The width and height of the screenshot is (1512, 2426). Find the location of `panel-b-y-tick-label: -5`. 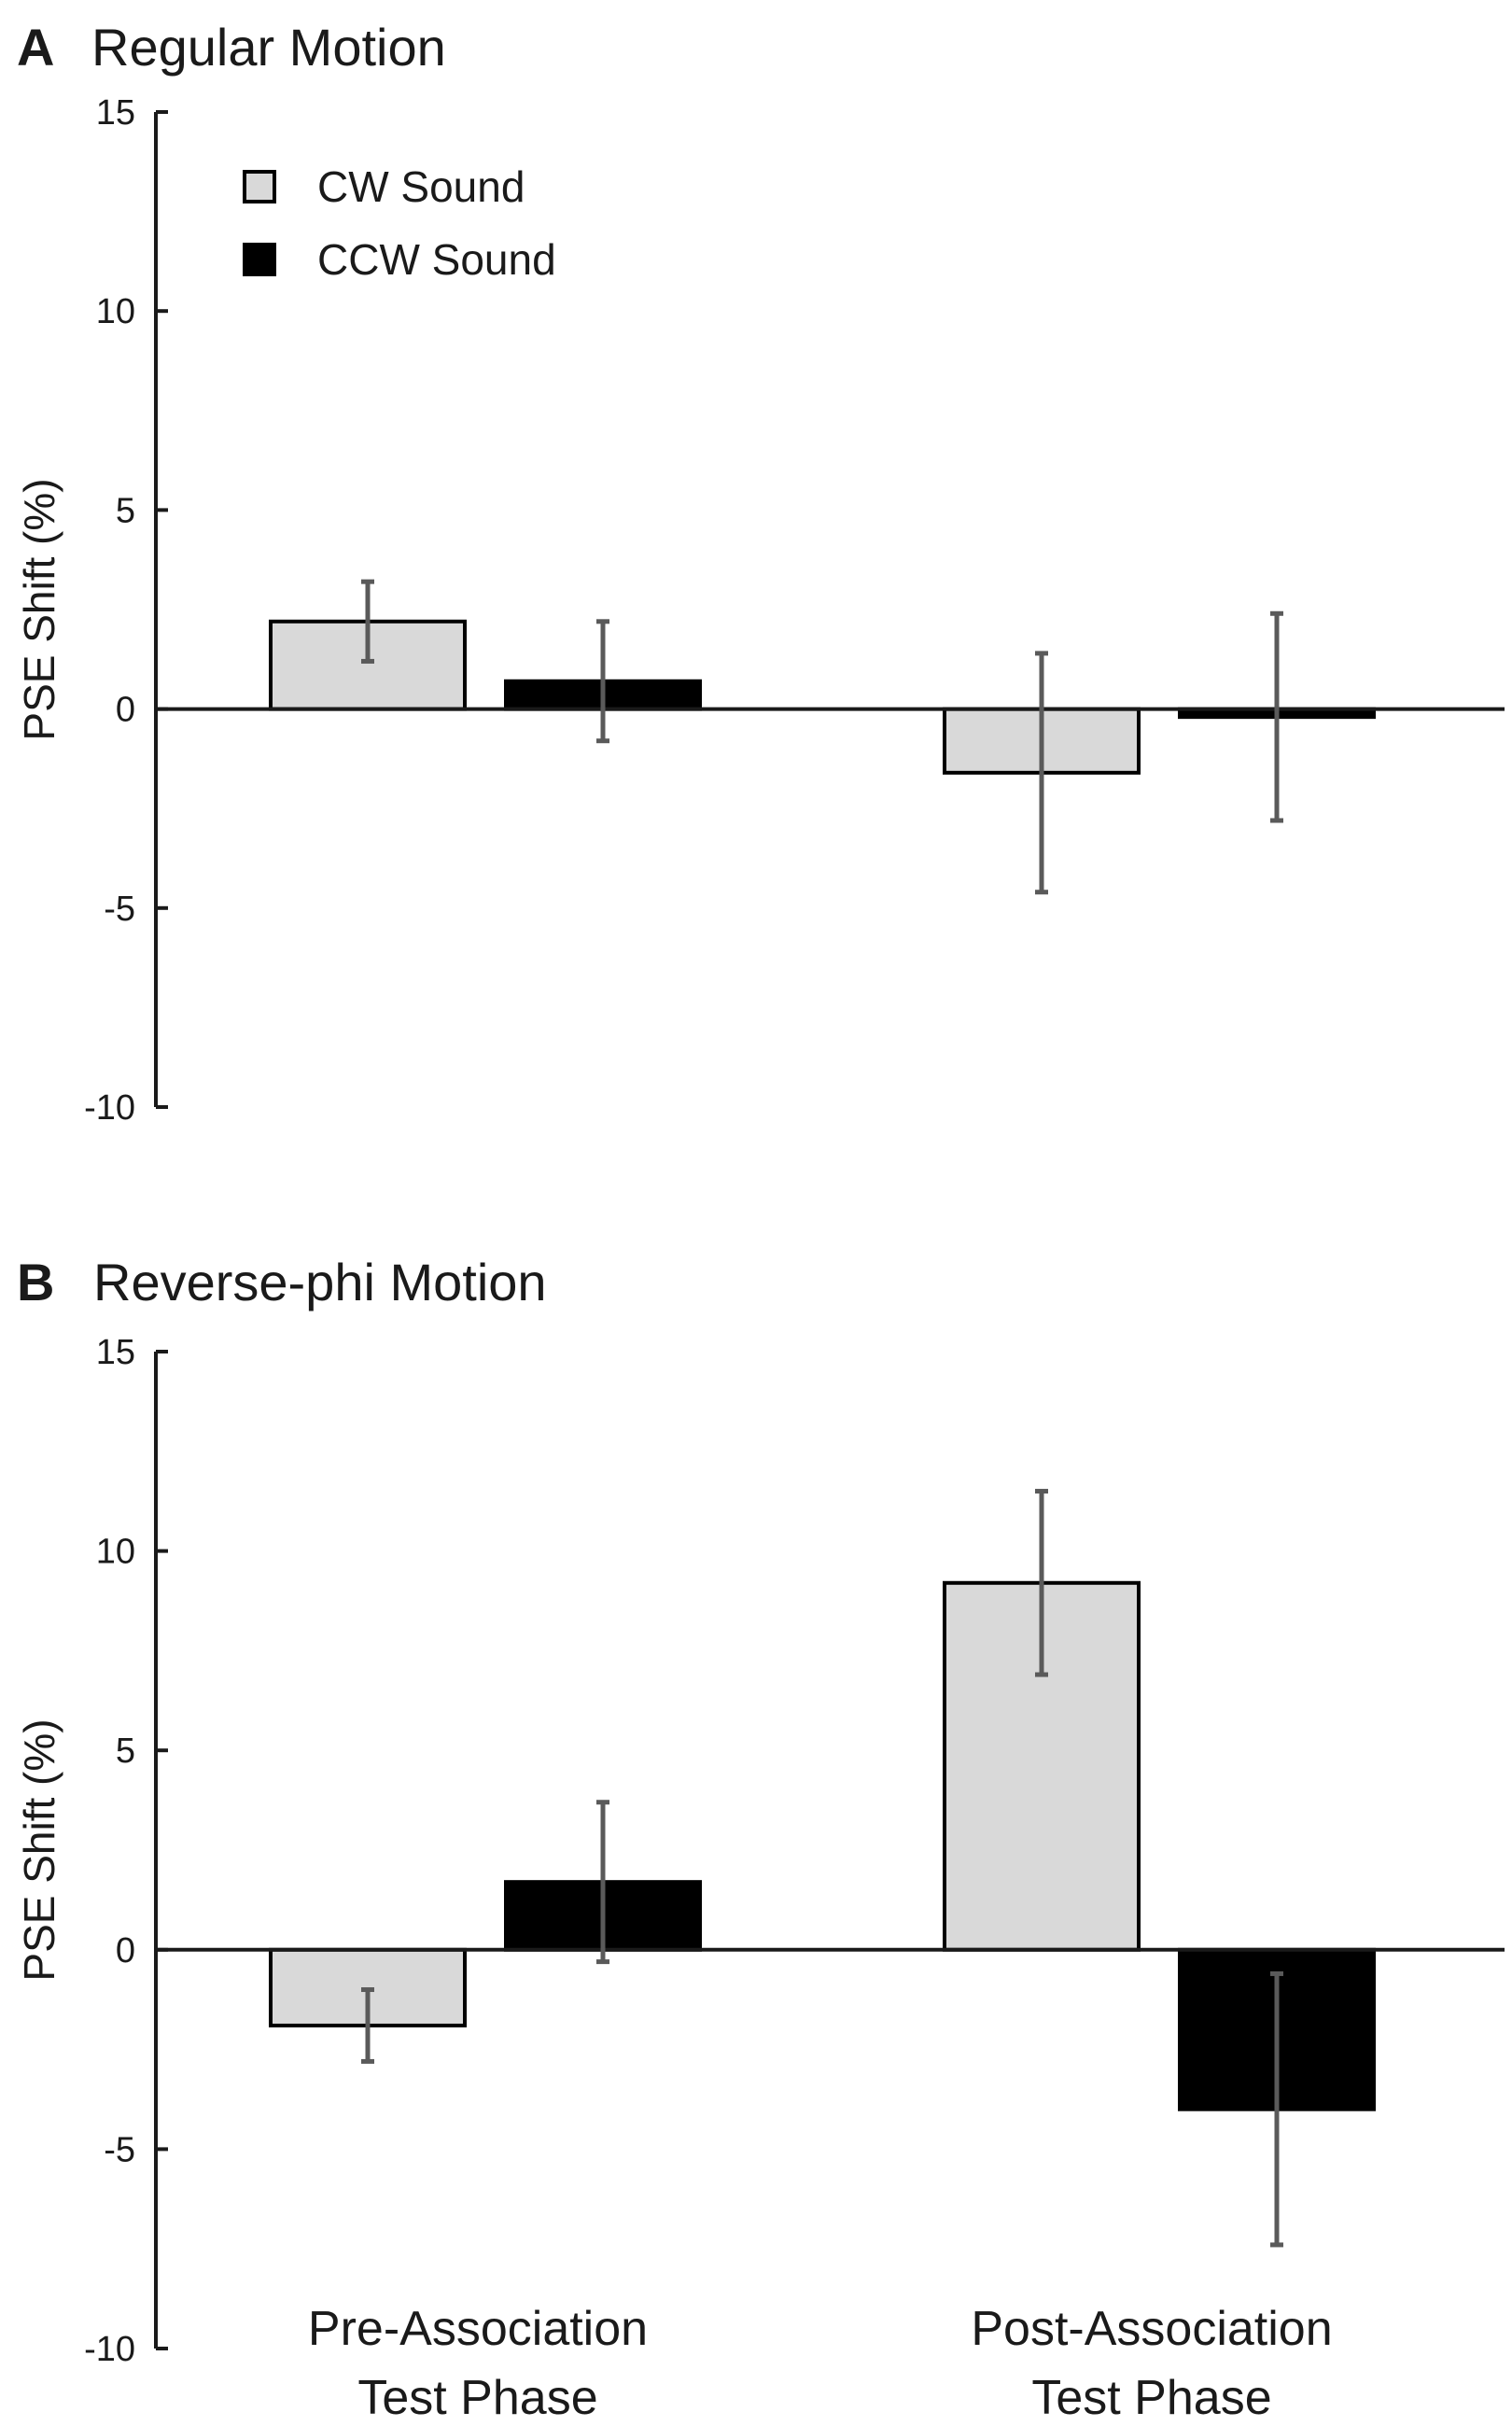

panel-b-y-tick-label: -5 is located at coordinates (119, 2149).